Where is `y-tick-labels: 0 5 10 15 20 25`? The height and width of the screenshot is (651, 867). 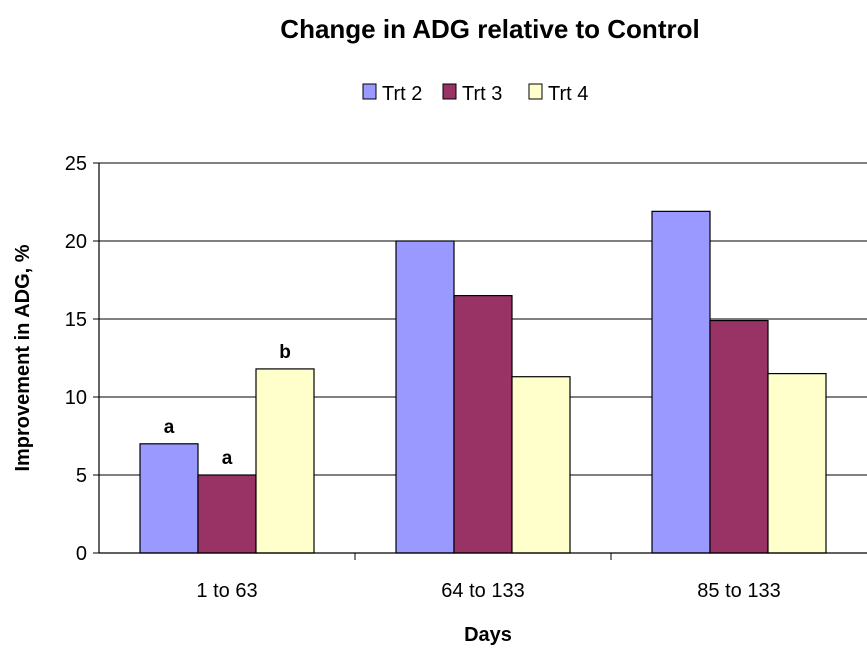
y-tick-labels: 0 5 10 15 20 25 is located at coordinates (76, 359).